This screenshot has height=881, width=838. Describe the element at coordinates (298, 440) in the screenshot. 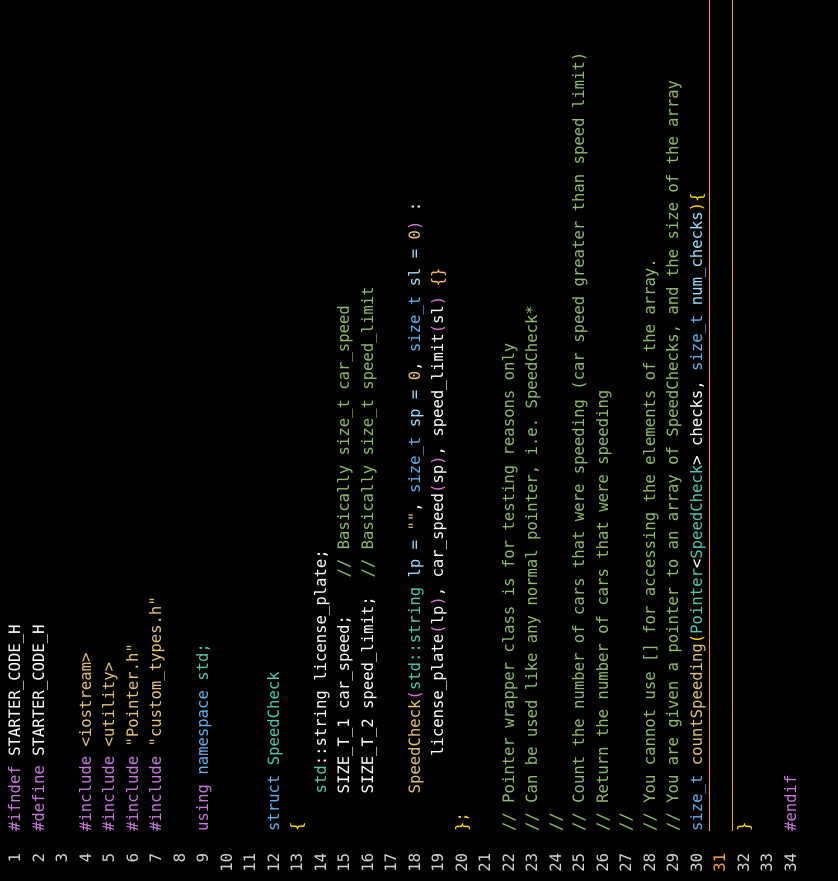

I see `code-line: 13 {` at that location.